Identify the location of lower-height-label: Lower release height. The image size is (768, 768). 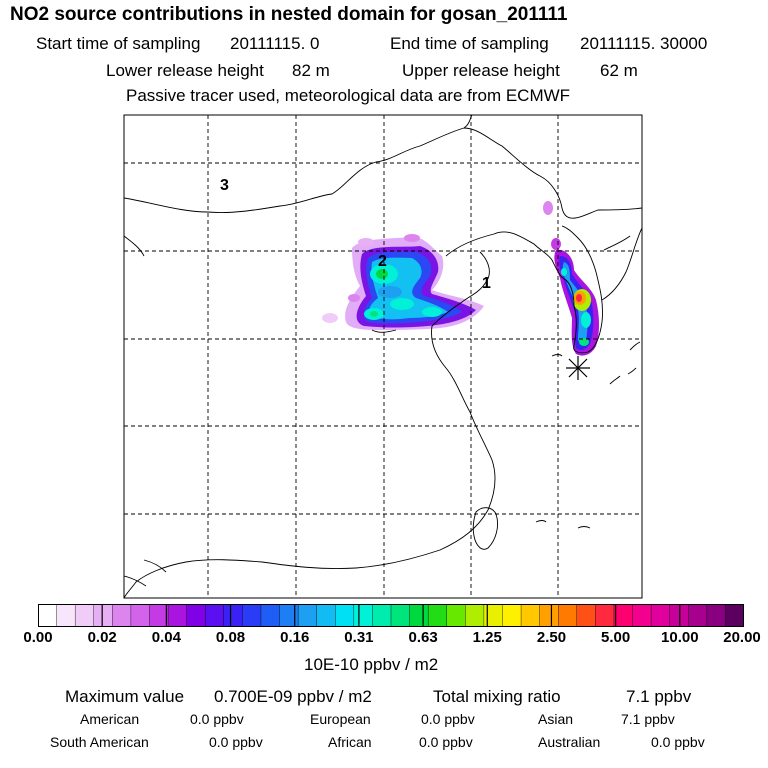
(185, 70).